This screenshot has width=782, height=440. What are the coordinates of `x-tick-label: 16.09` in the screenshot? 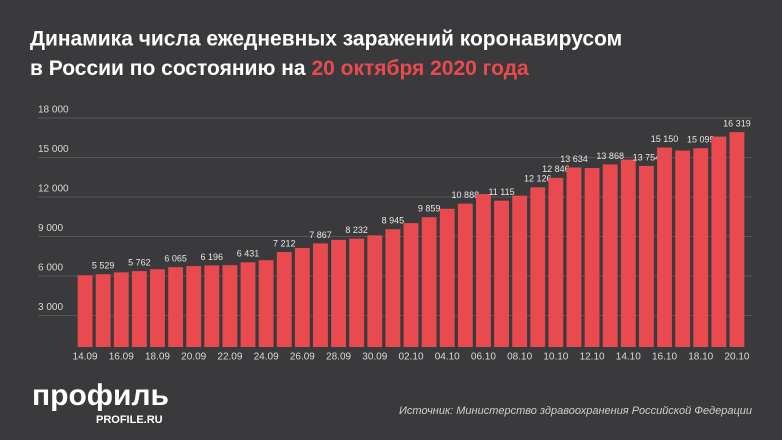 It's located at (121, 357).